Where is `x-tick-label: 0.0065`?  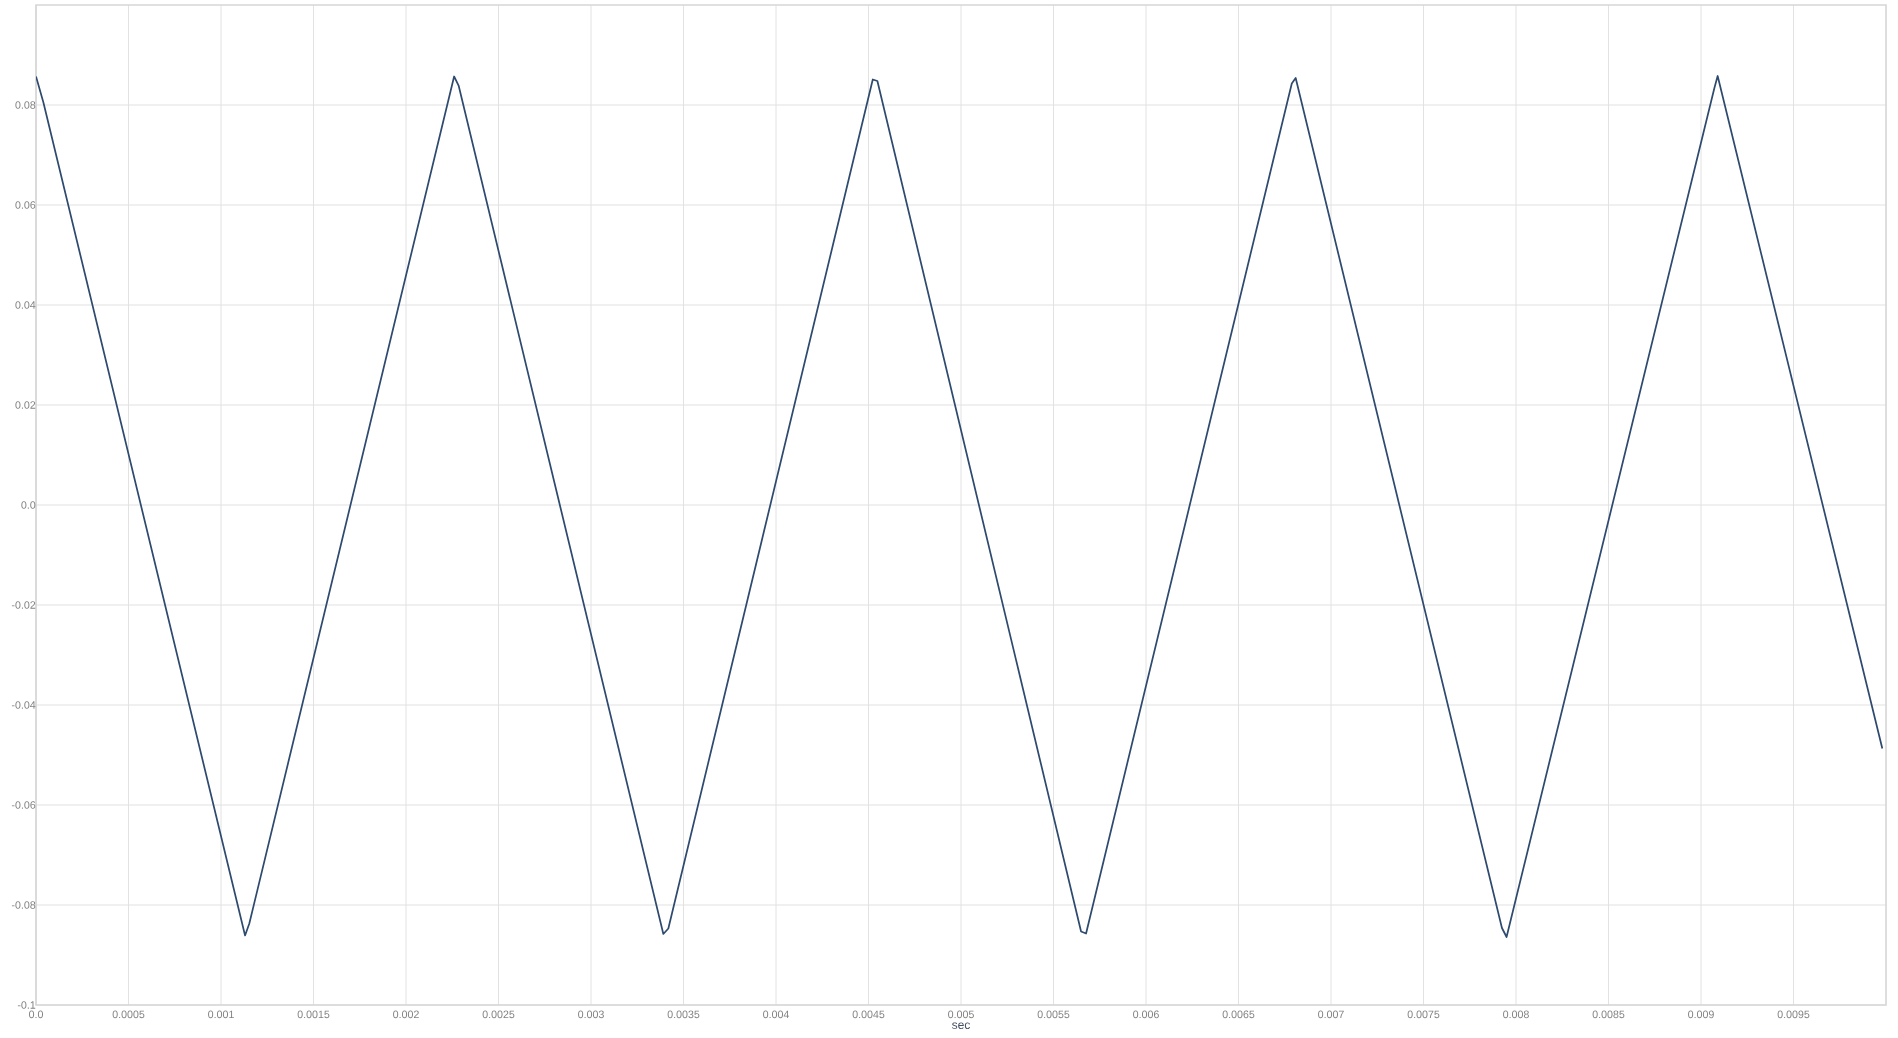
x-tick-label: 0.0065 is located at coordinates (1238, 1014).